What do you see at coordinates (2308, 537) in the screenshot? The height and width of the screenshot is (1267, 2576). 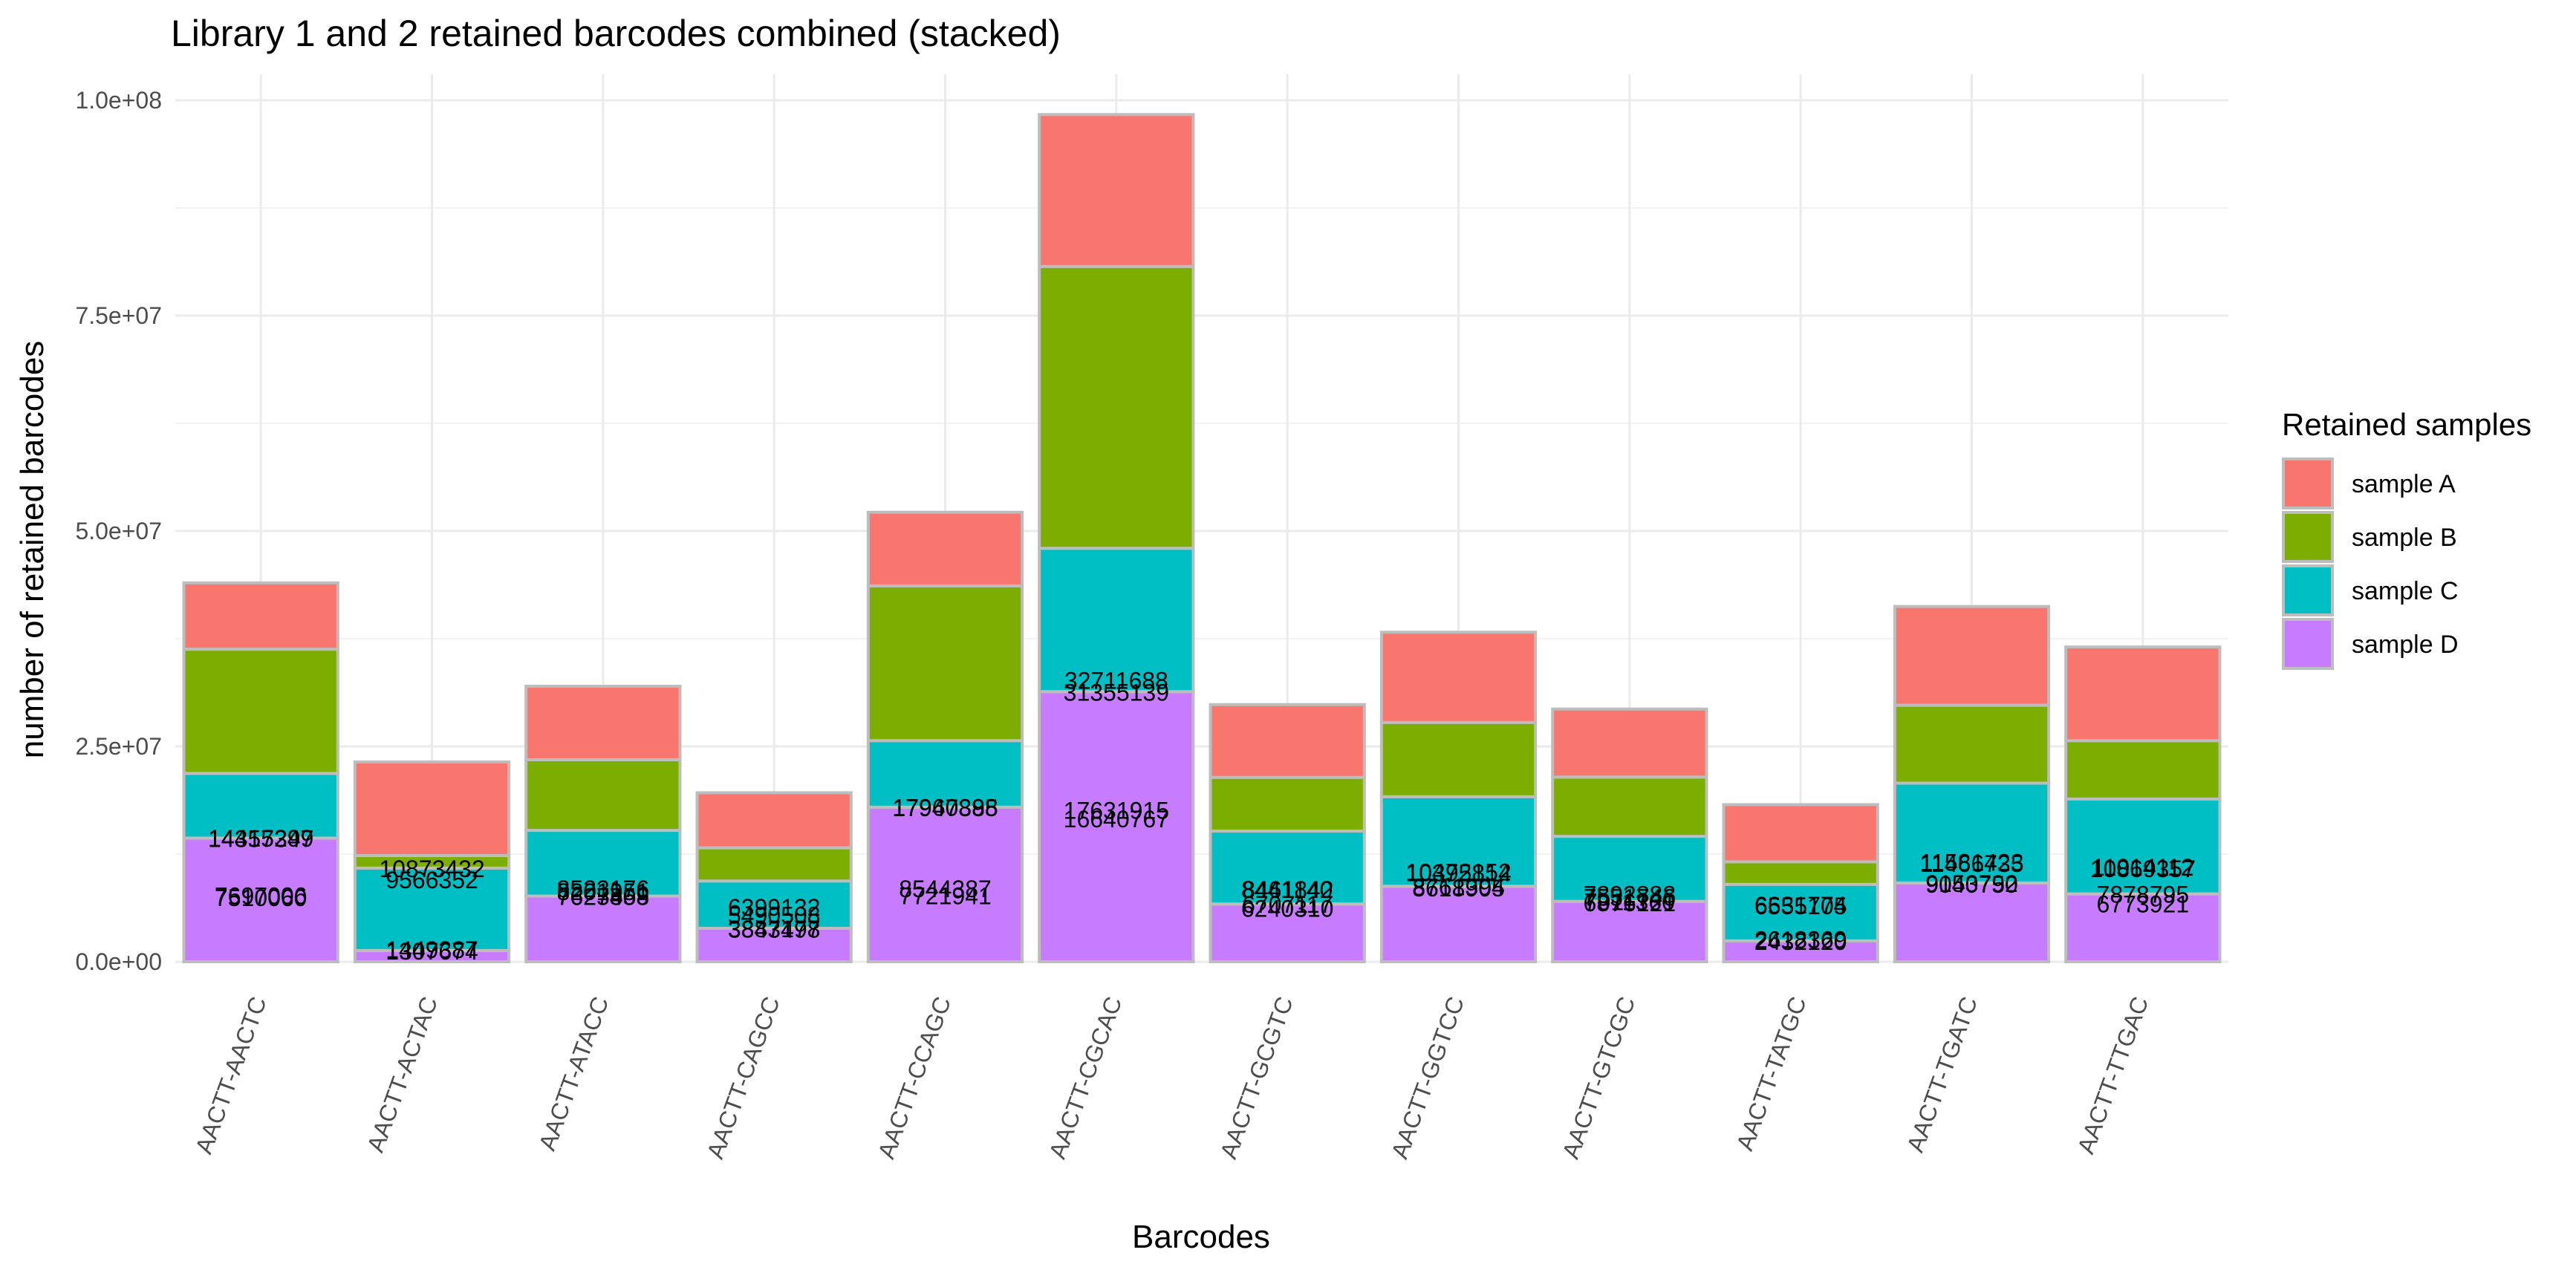 I see `legend-swatch` at bounding box center [2308, 537].